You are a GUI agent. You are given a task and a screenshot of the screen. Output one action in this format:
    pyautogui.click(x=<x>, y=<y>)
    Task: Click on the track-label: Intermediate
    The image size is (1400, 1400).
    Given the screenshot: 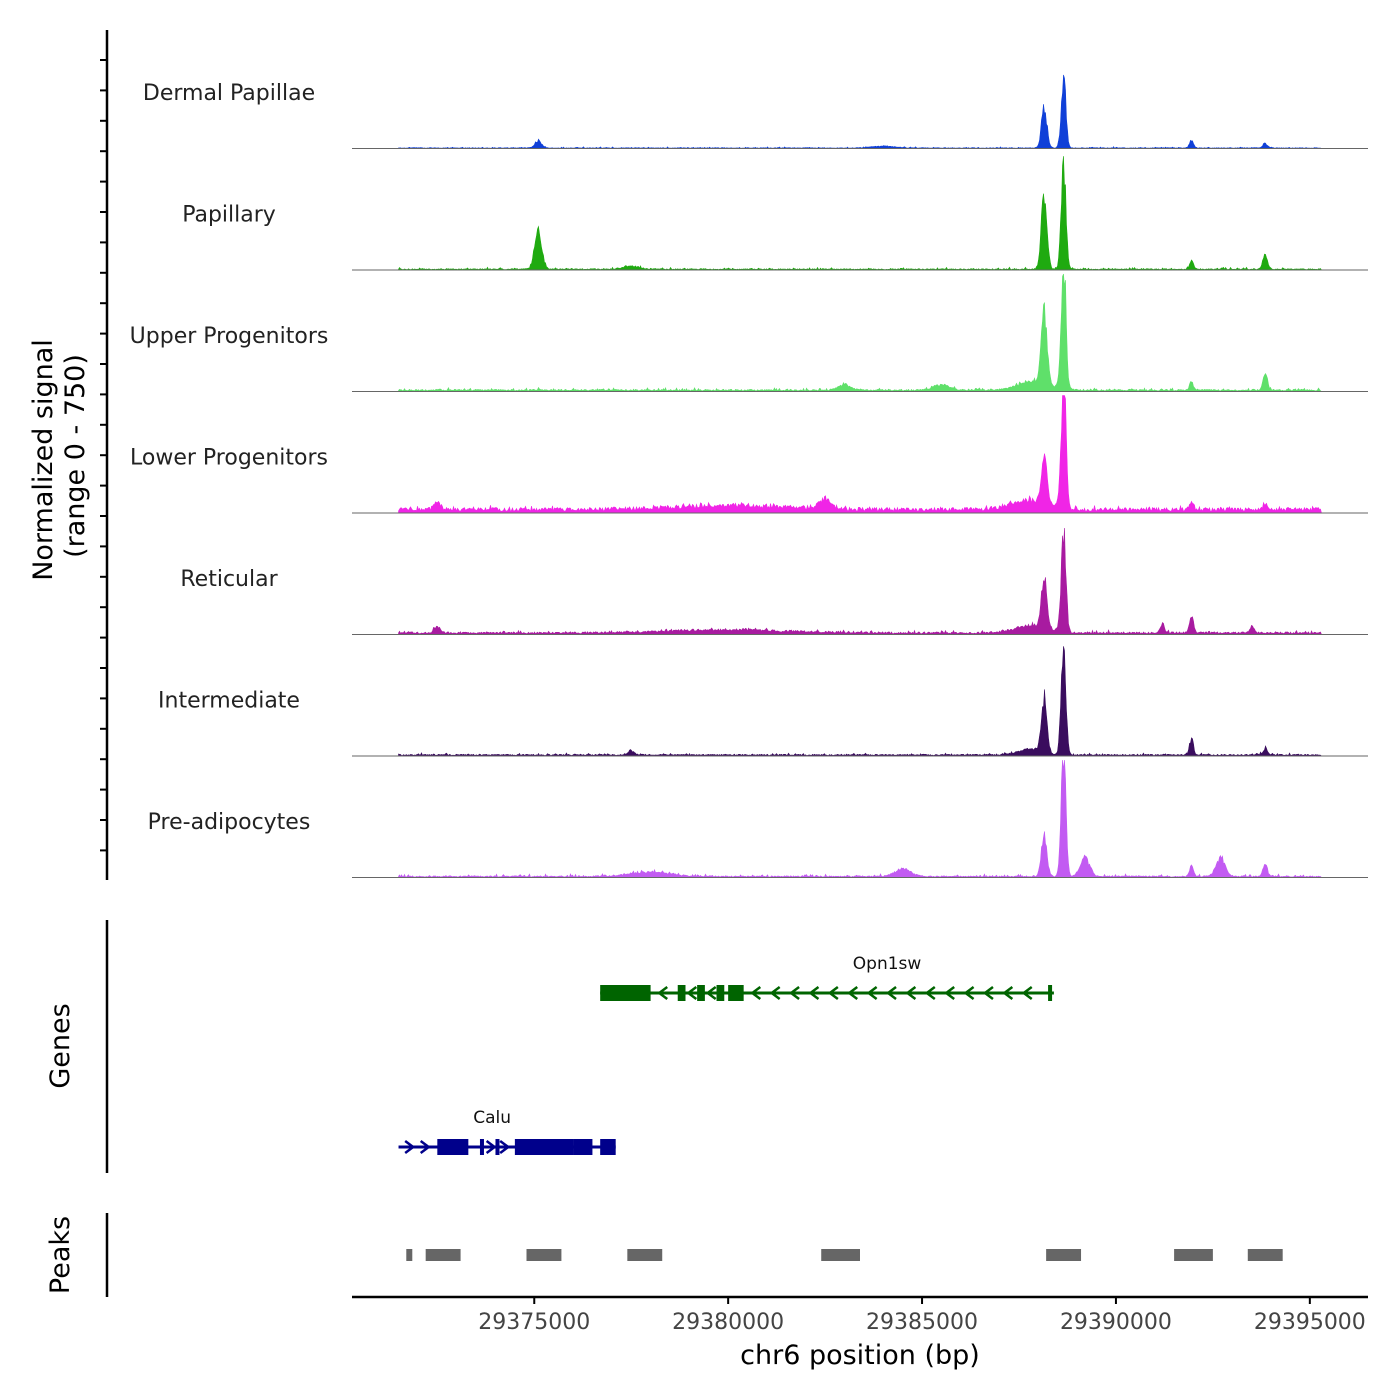 What is the action you would take?
    pyautogui.click(x=229, y=701)
    